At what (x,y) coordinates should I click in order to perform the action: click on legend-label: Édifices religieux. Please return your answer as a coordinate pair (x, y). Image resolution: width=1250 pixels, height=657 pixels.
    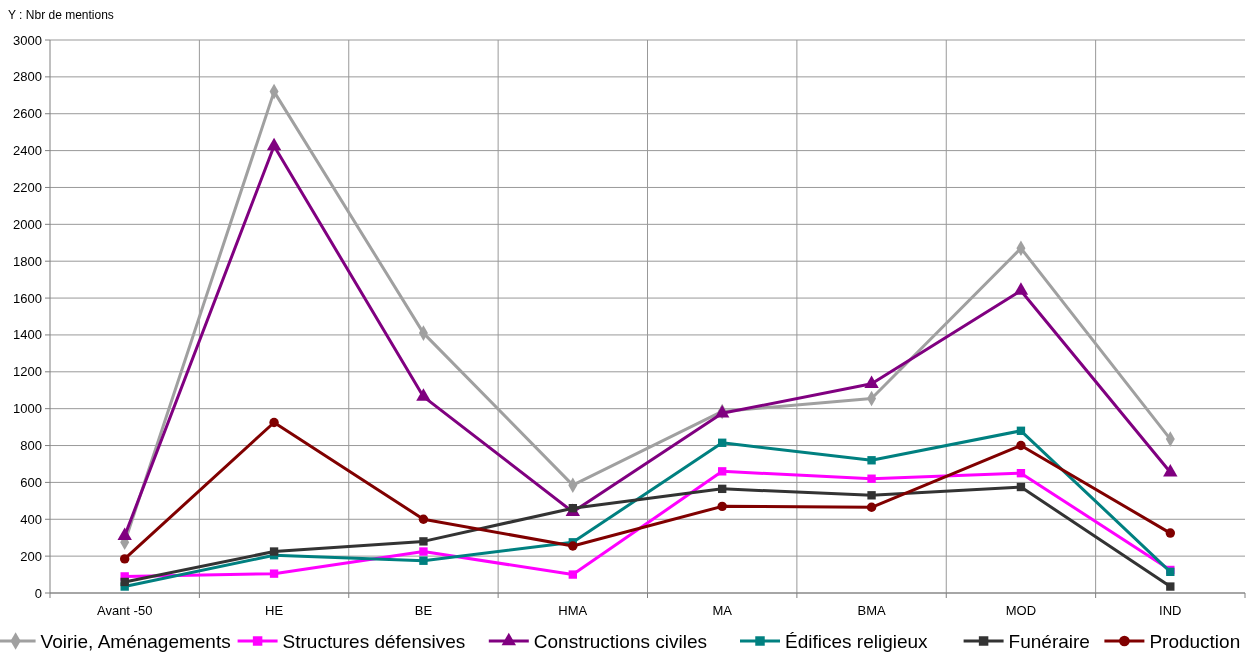
    Looking at the image, I should click on (857, 641).